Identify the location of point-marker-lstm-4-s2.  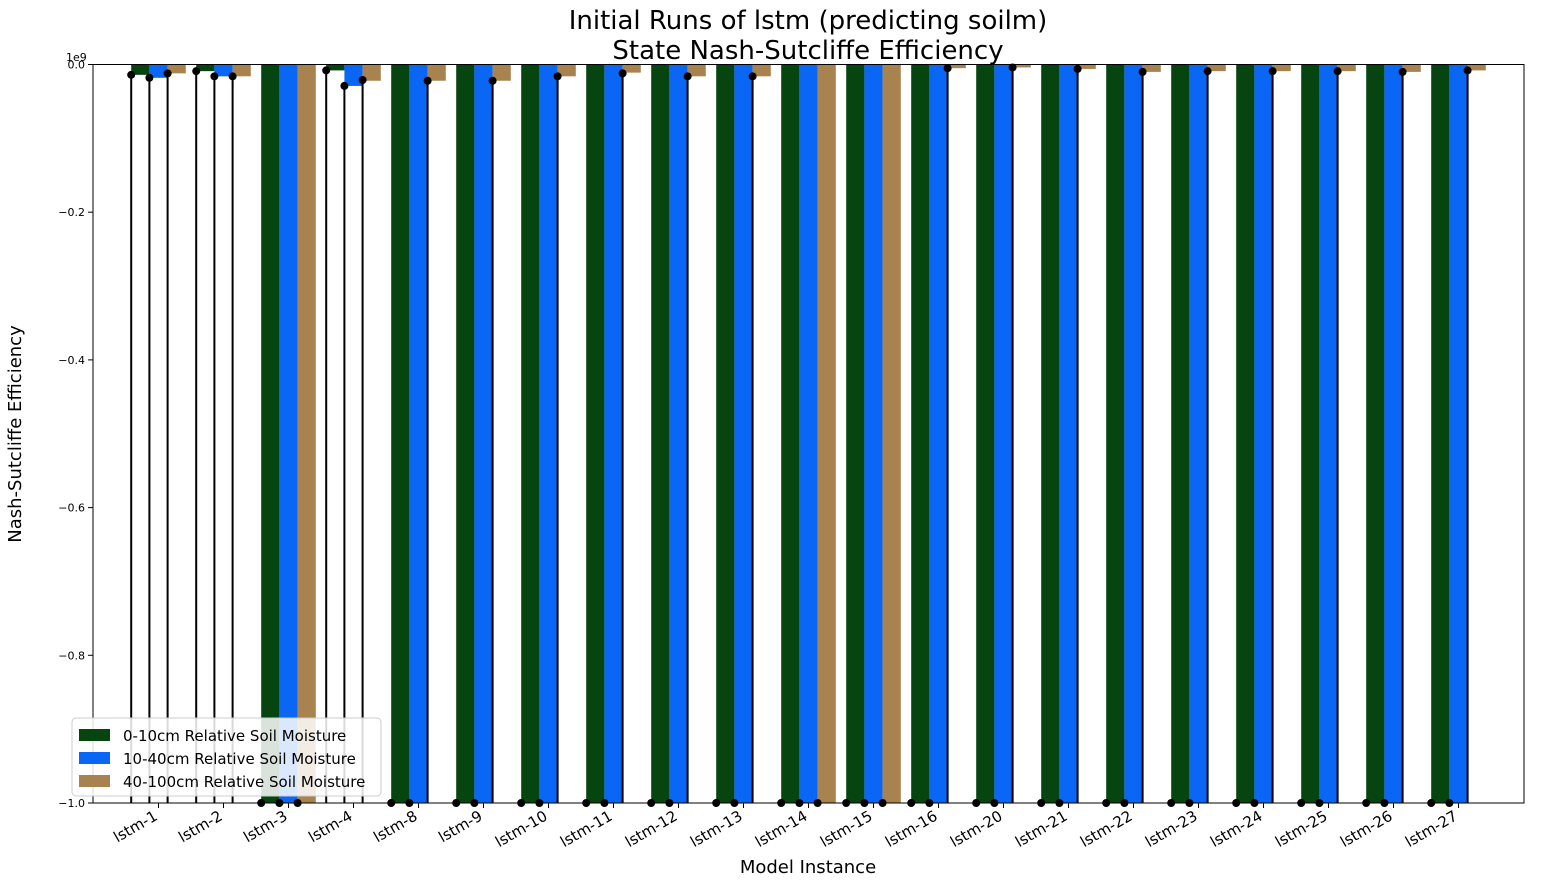
(362, 80).